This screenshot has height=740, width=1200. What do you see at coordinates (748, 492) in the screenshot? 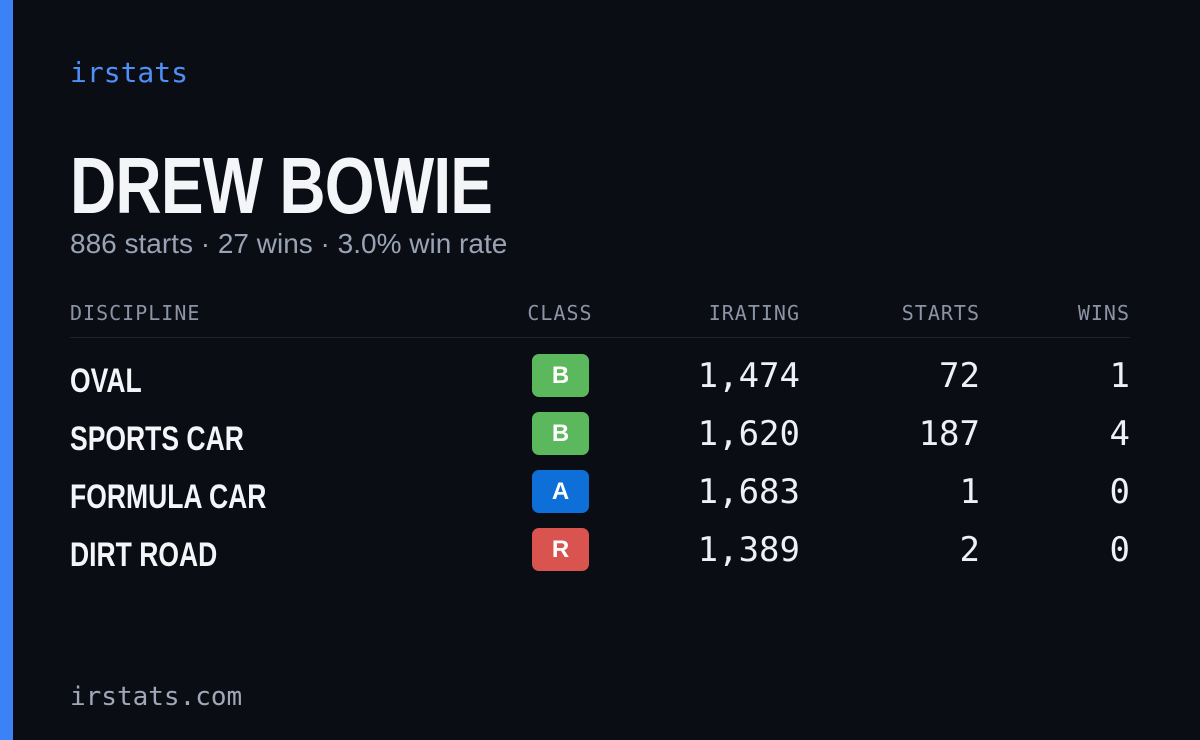
I see `irating: 1,683` at bounding box center [748, 492].